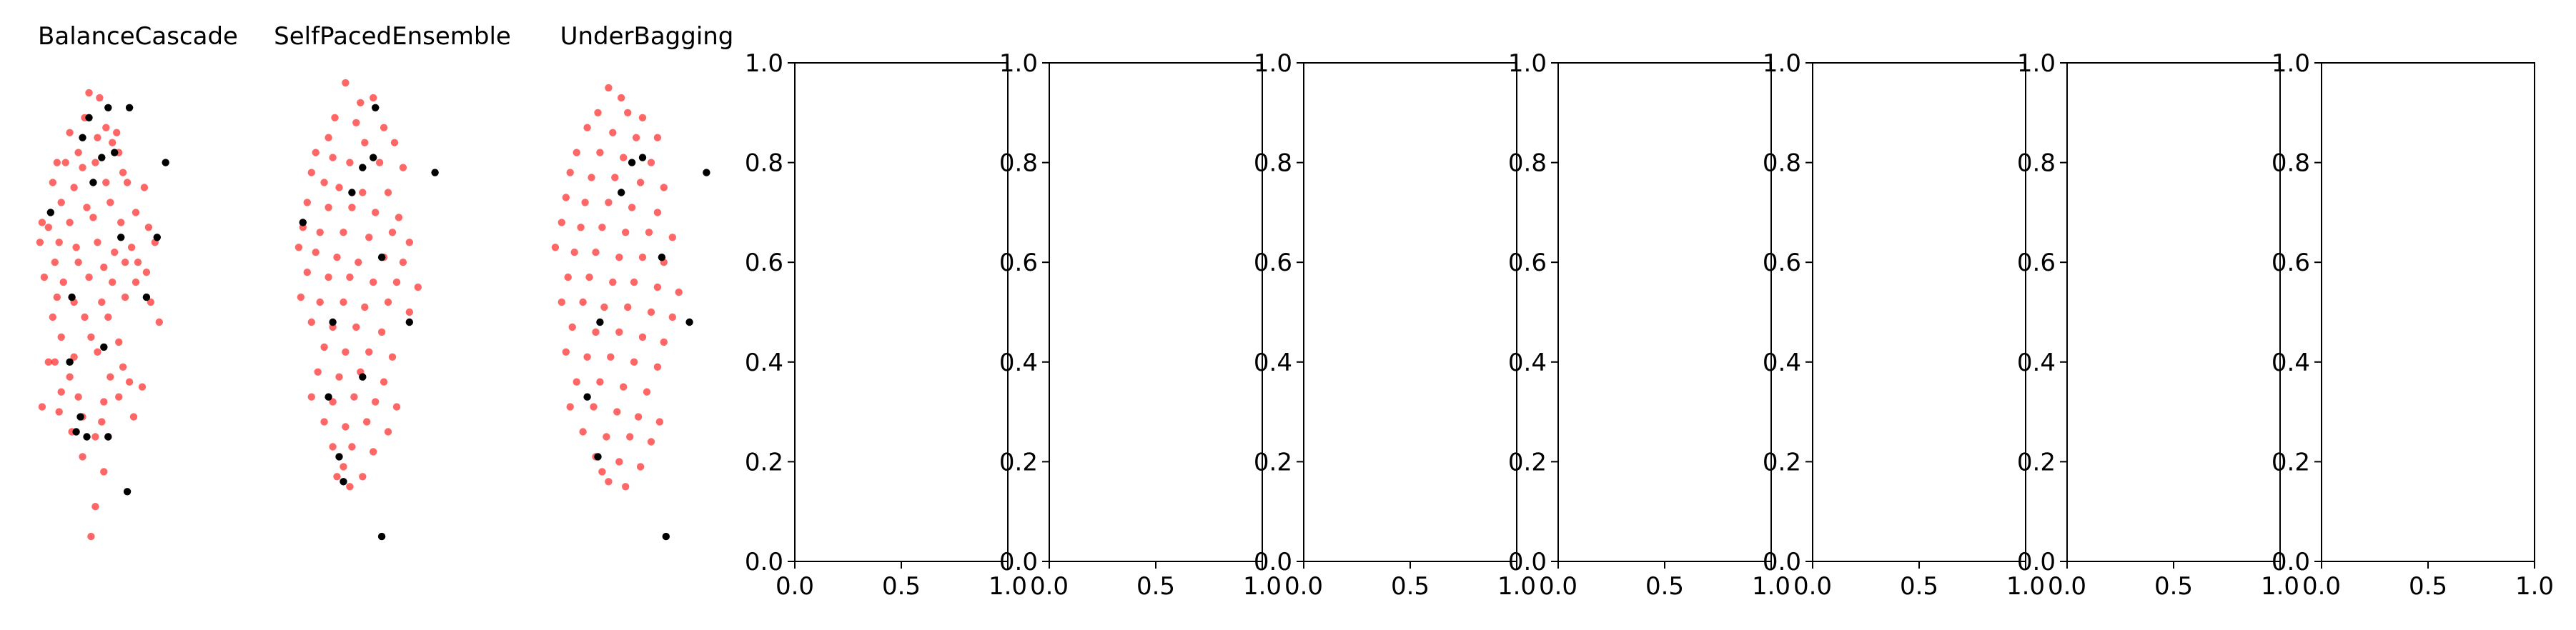  Describe the element at coordinates (2413, 325) in the screenshot. I see `subplot-10: 0.0 0.2 0.4 0.6 0.8 1.0 0.0 0.5 1.0` at that location.